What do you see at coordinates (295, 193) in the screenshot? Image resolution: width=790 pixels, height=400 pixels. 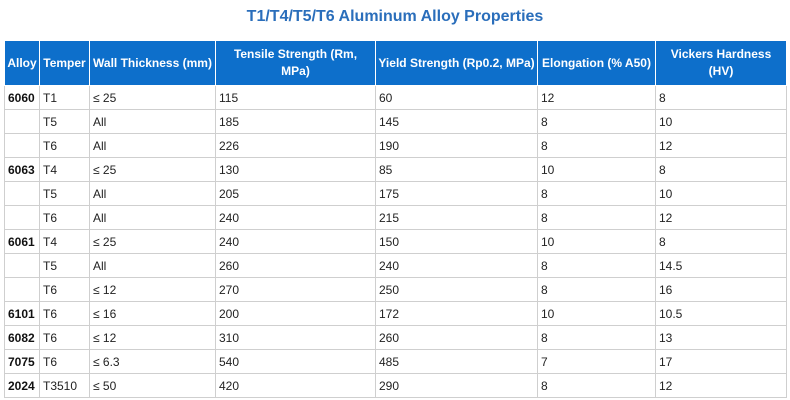 I see `tensile-strength-cell: 205` at bounding box center [295, 193].